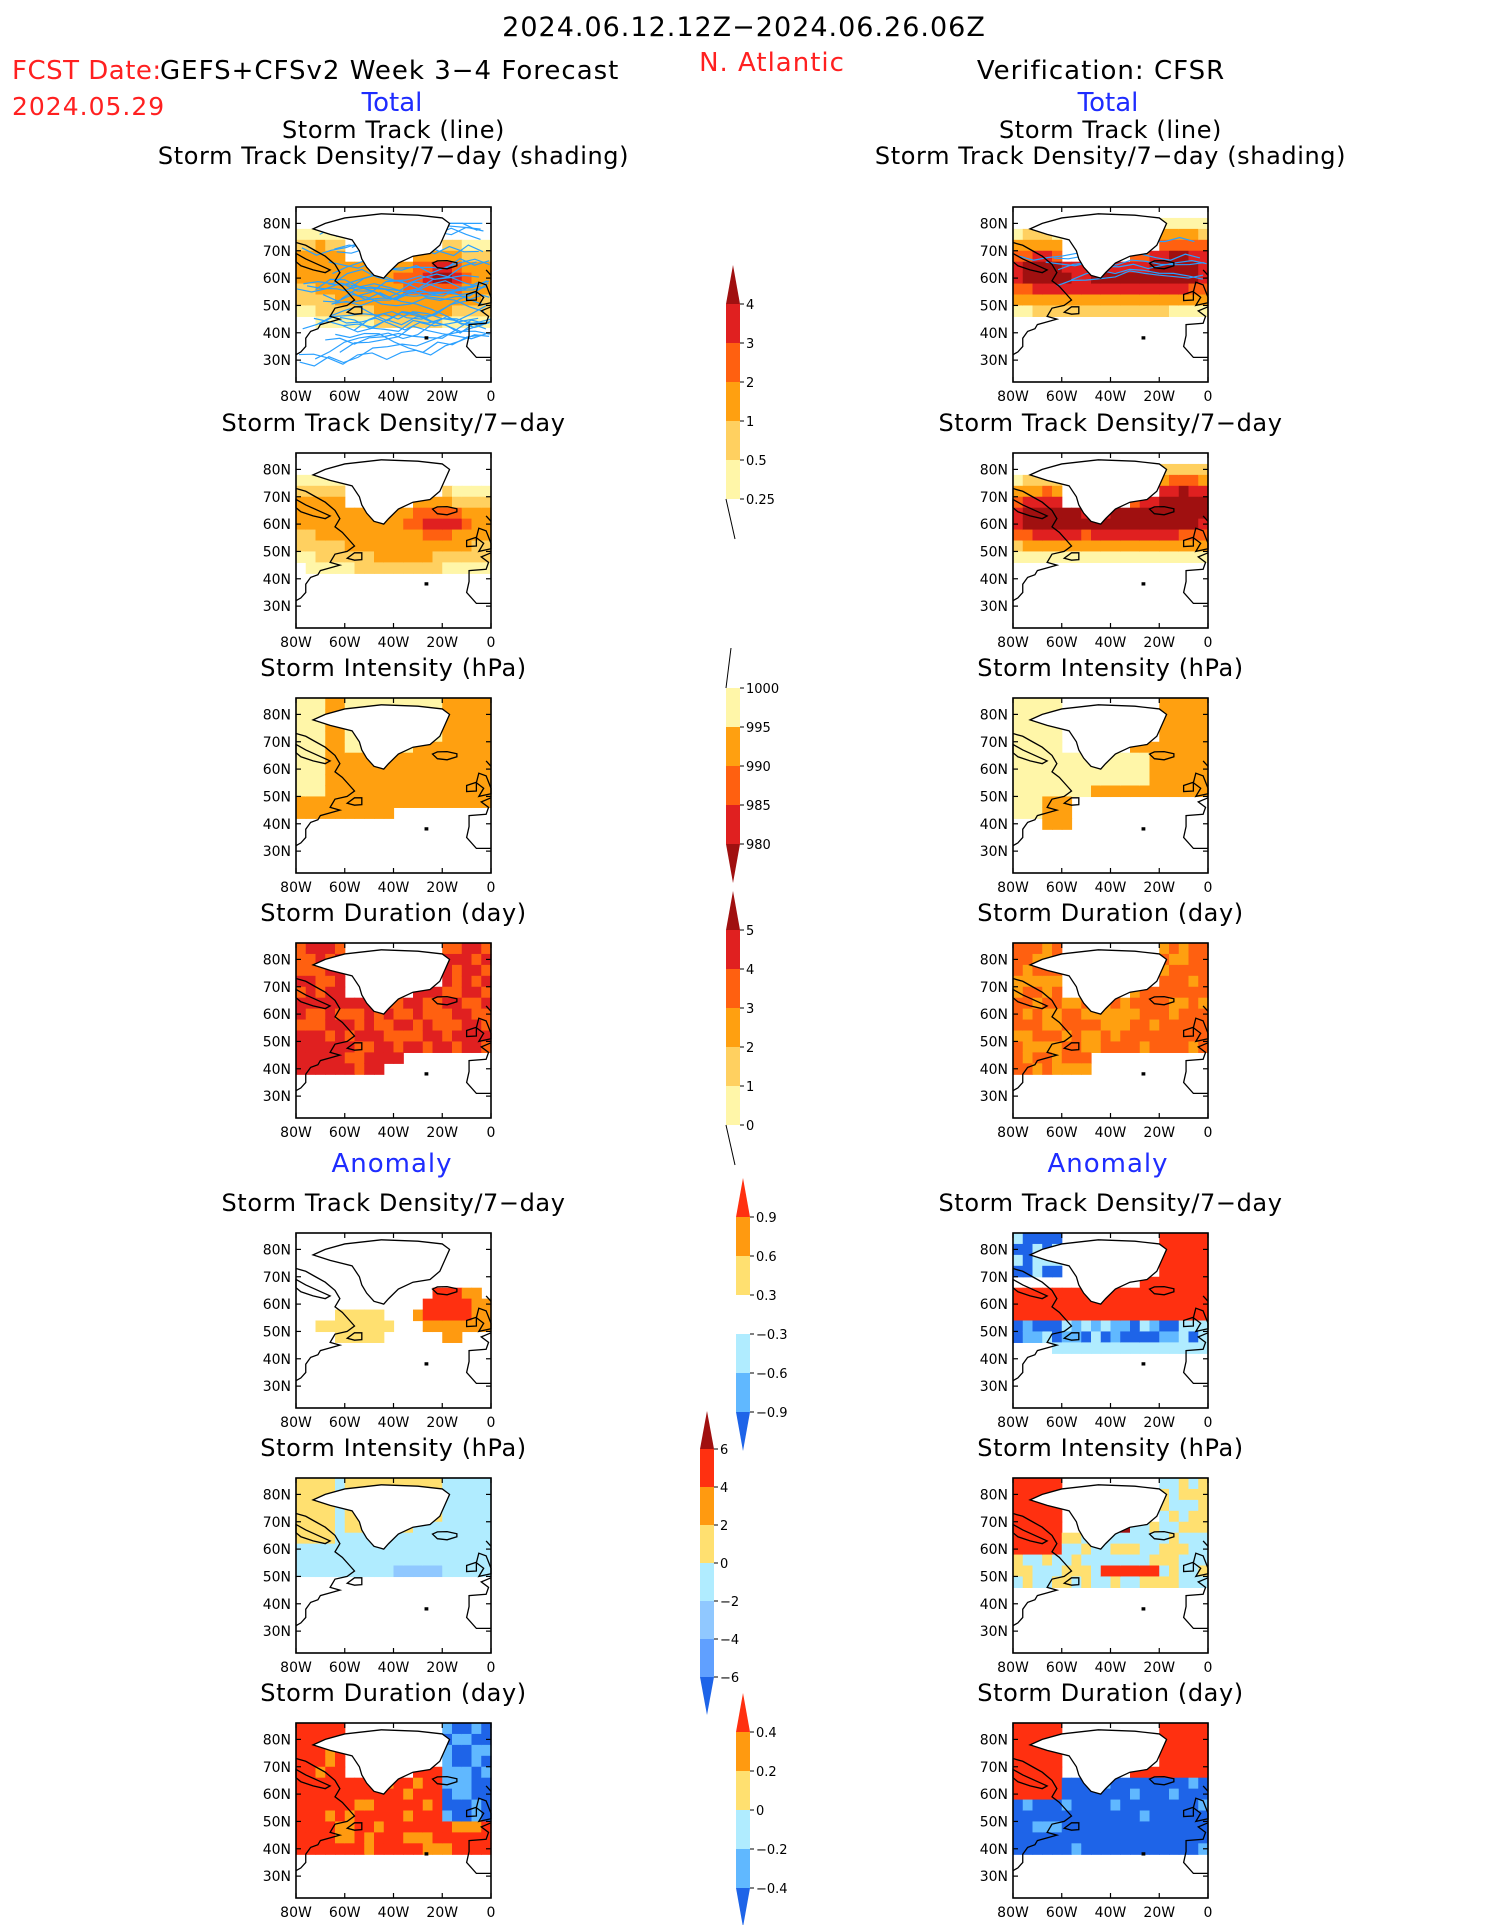 The image size is (1487, 1925). I want to click on y-tick-label: 80N, so click(994, 224).